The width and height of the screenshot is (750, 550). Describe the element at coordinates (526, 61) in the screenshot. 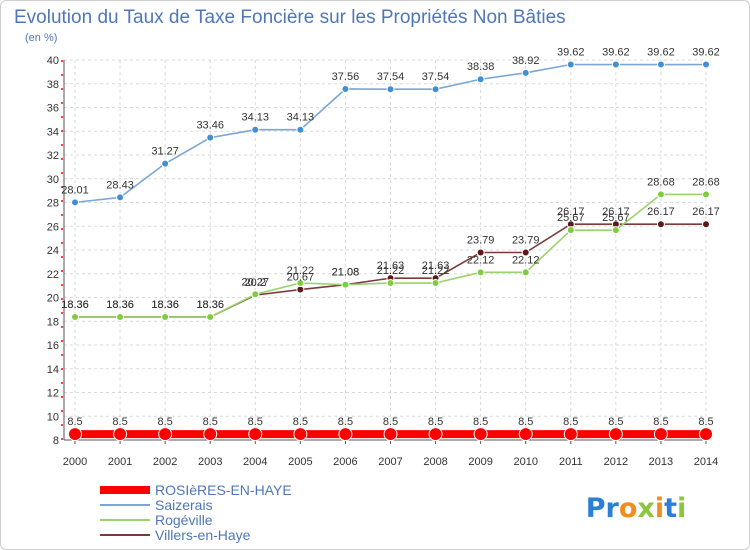

I see `data-label: 38.92` at that location.